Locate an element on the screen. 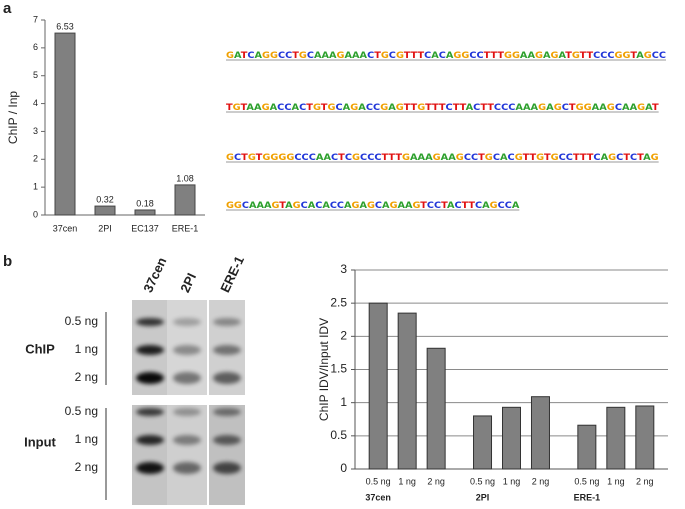 This screenshot has width=685, height=509. y-tick-label: 1.5 is located at coordinates (338, 369).